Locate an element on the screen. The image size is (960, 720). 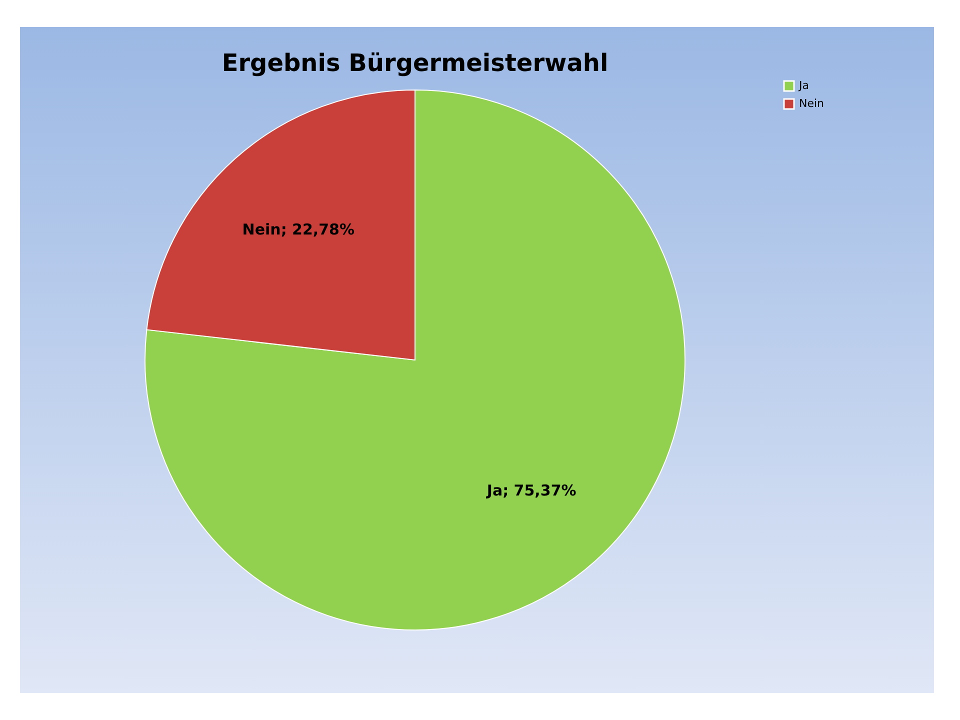
data-label: Nein; 22,78% is located at coordinates (298, 229).